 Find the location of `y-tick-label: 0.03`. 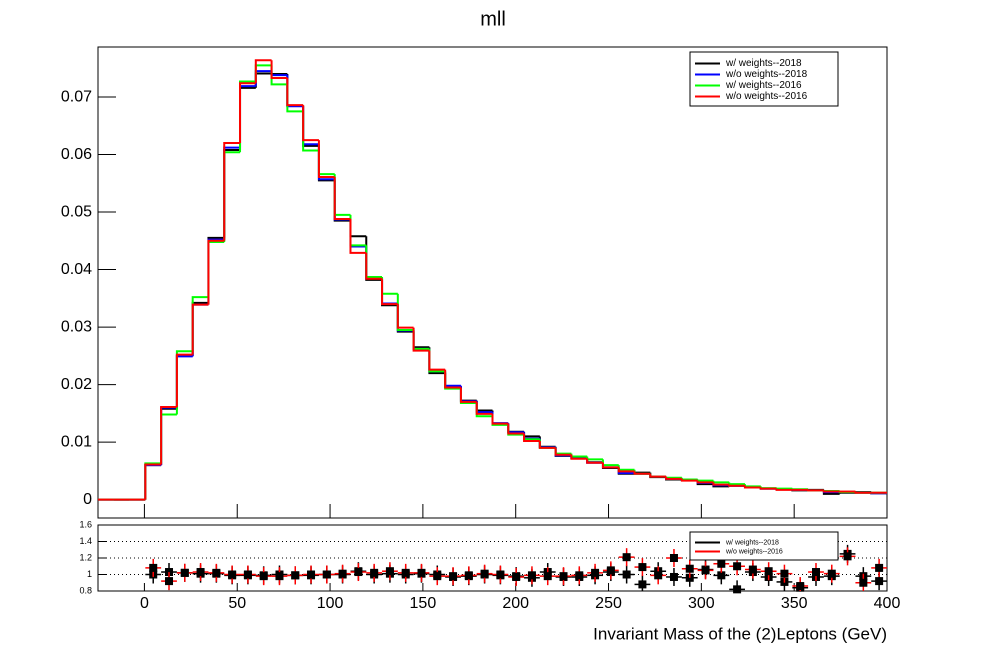

y-tick-label: 0.03 is located at coordinates (76, 326).